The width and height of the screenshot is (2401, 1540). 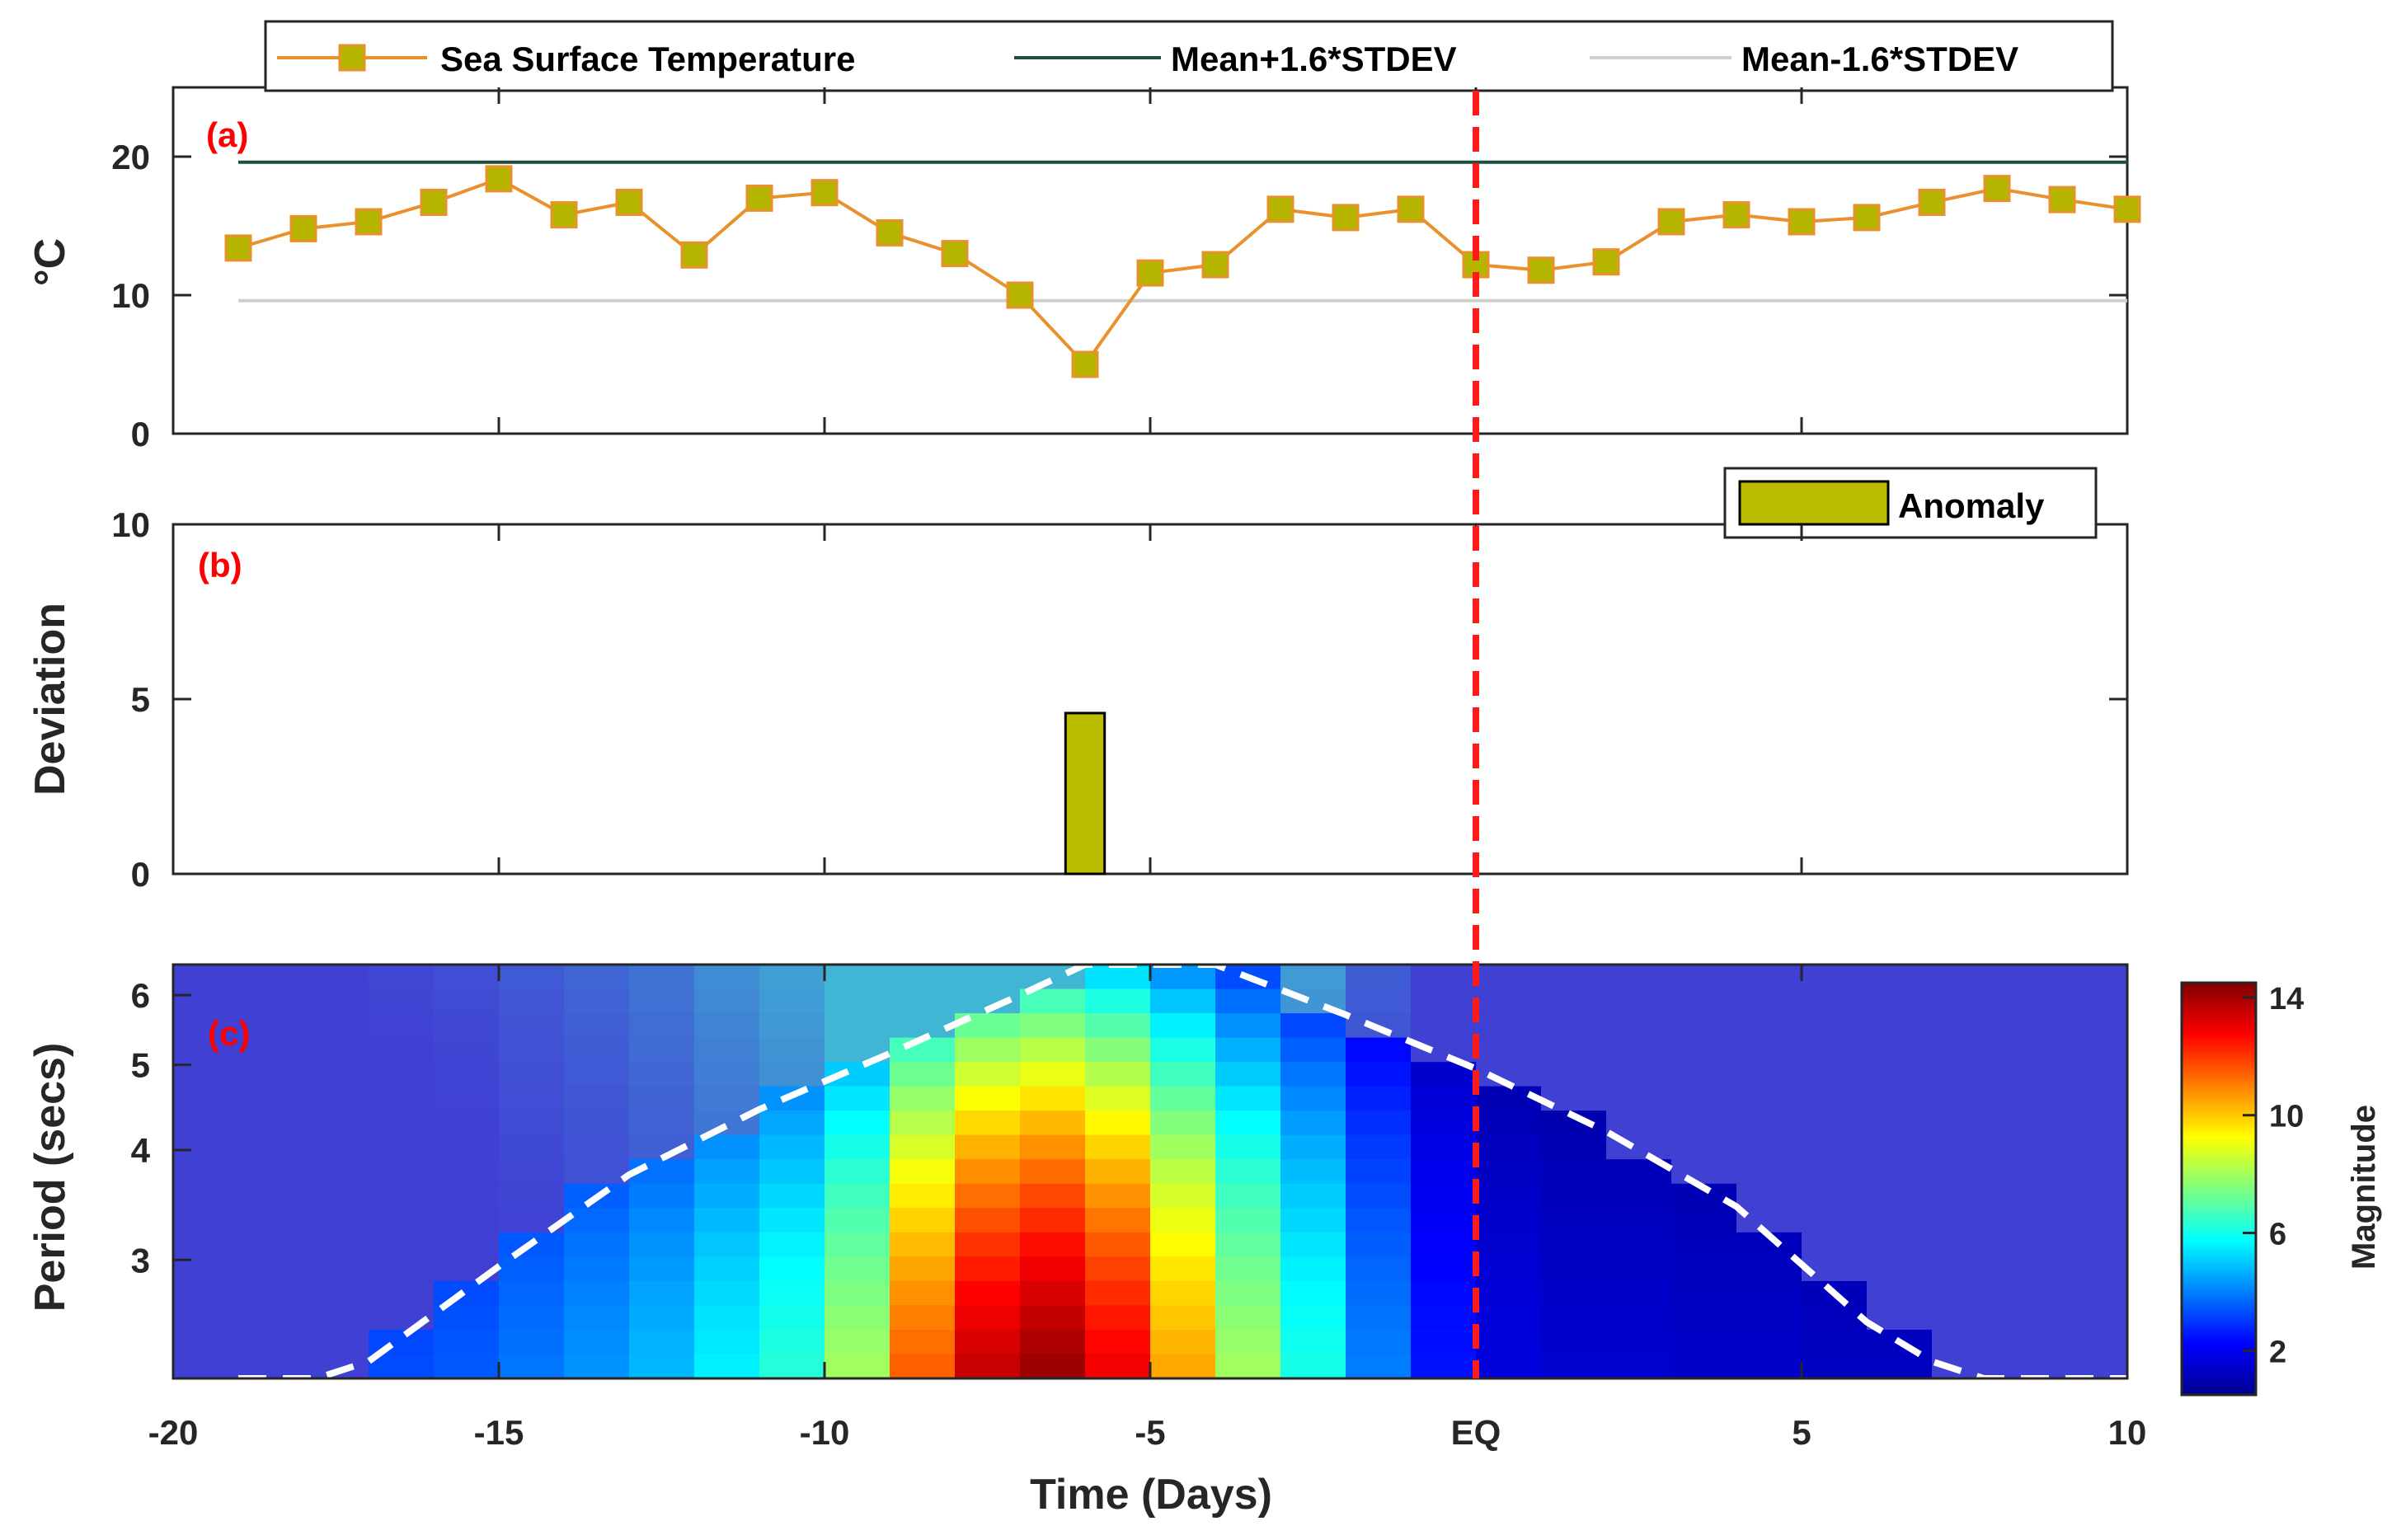 What do you see at coordinates (140, 875) in the screenshot?
I see `y-tick-label: 0` at bounding box center [140, 875].